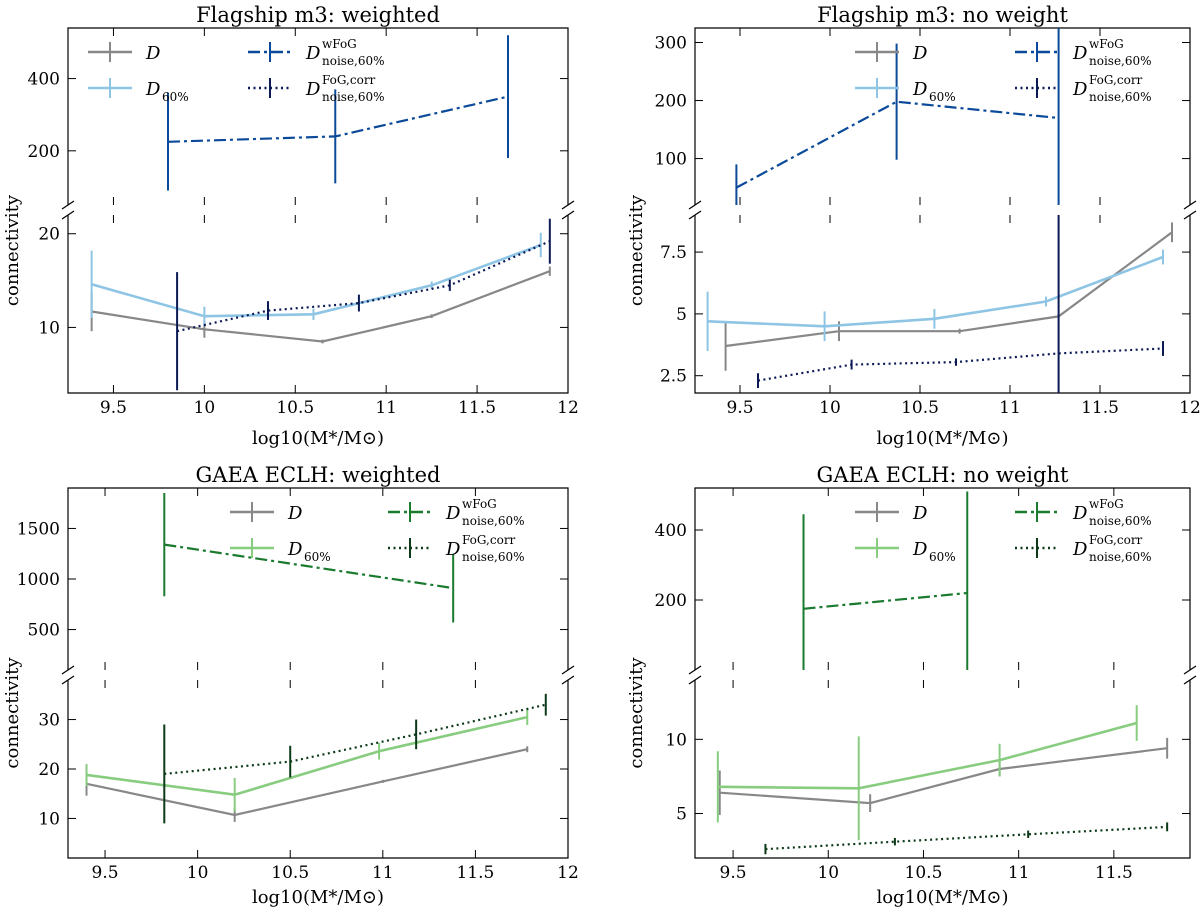 This screenshot has width=1200, height=911. What do you see at coordinates (49, 328) in the screenshot?
I see `y-tick-label: 10` at bounding box center [49, 328].